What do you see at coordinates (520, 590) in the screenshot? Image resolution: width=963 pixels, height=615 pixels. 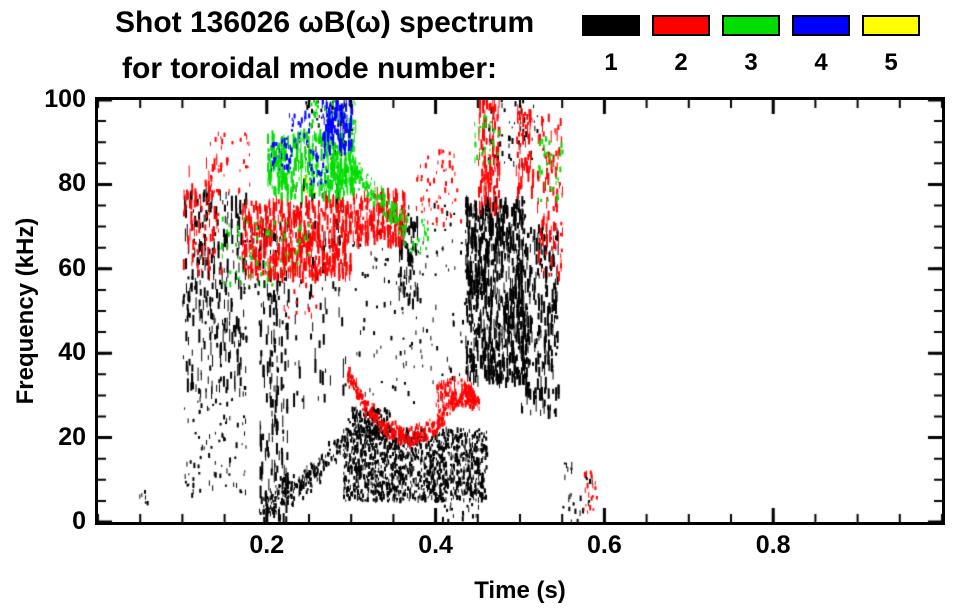 I see `x-axis-label: Time (s)` at bounding box center [520, 590].